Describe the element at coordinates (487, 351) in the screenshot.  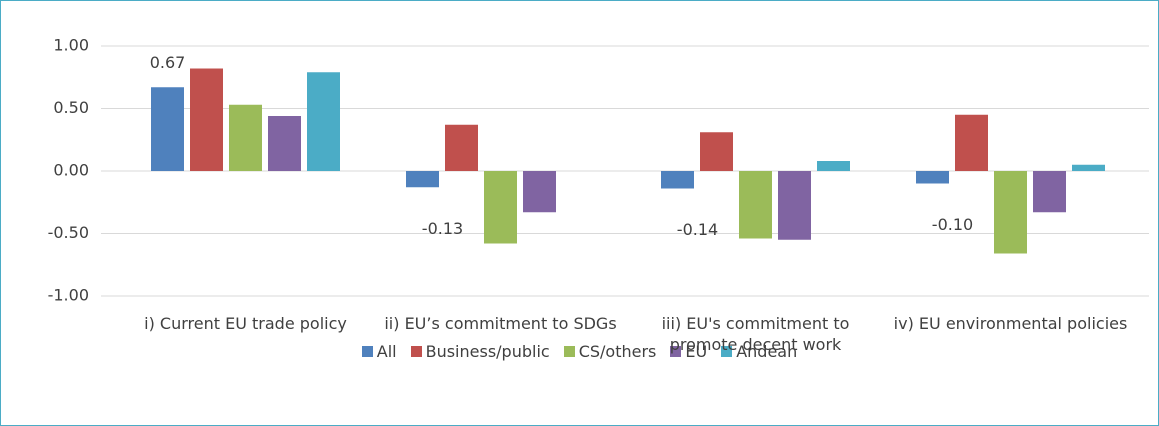
I see `legend-label: Business/public` at that location.